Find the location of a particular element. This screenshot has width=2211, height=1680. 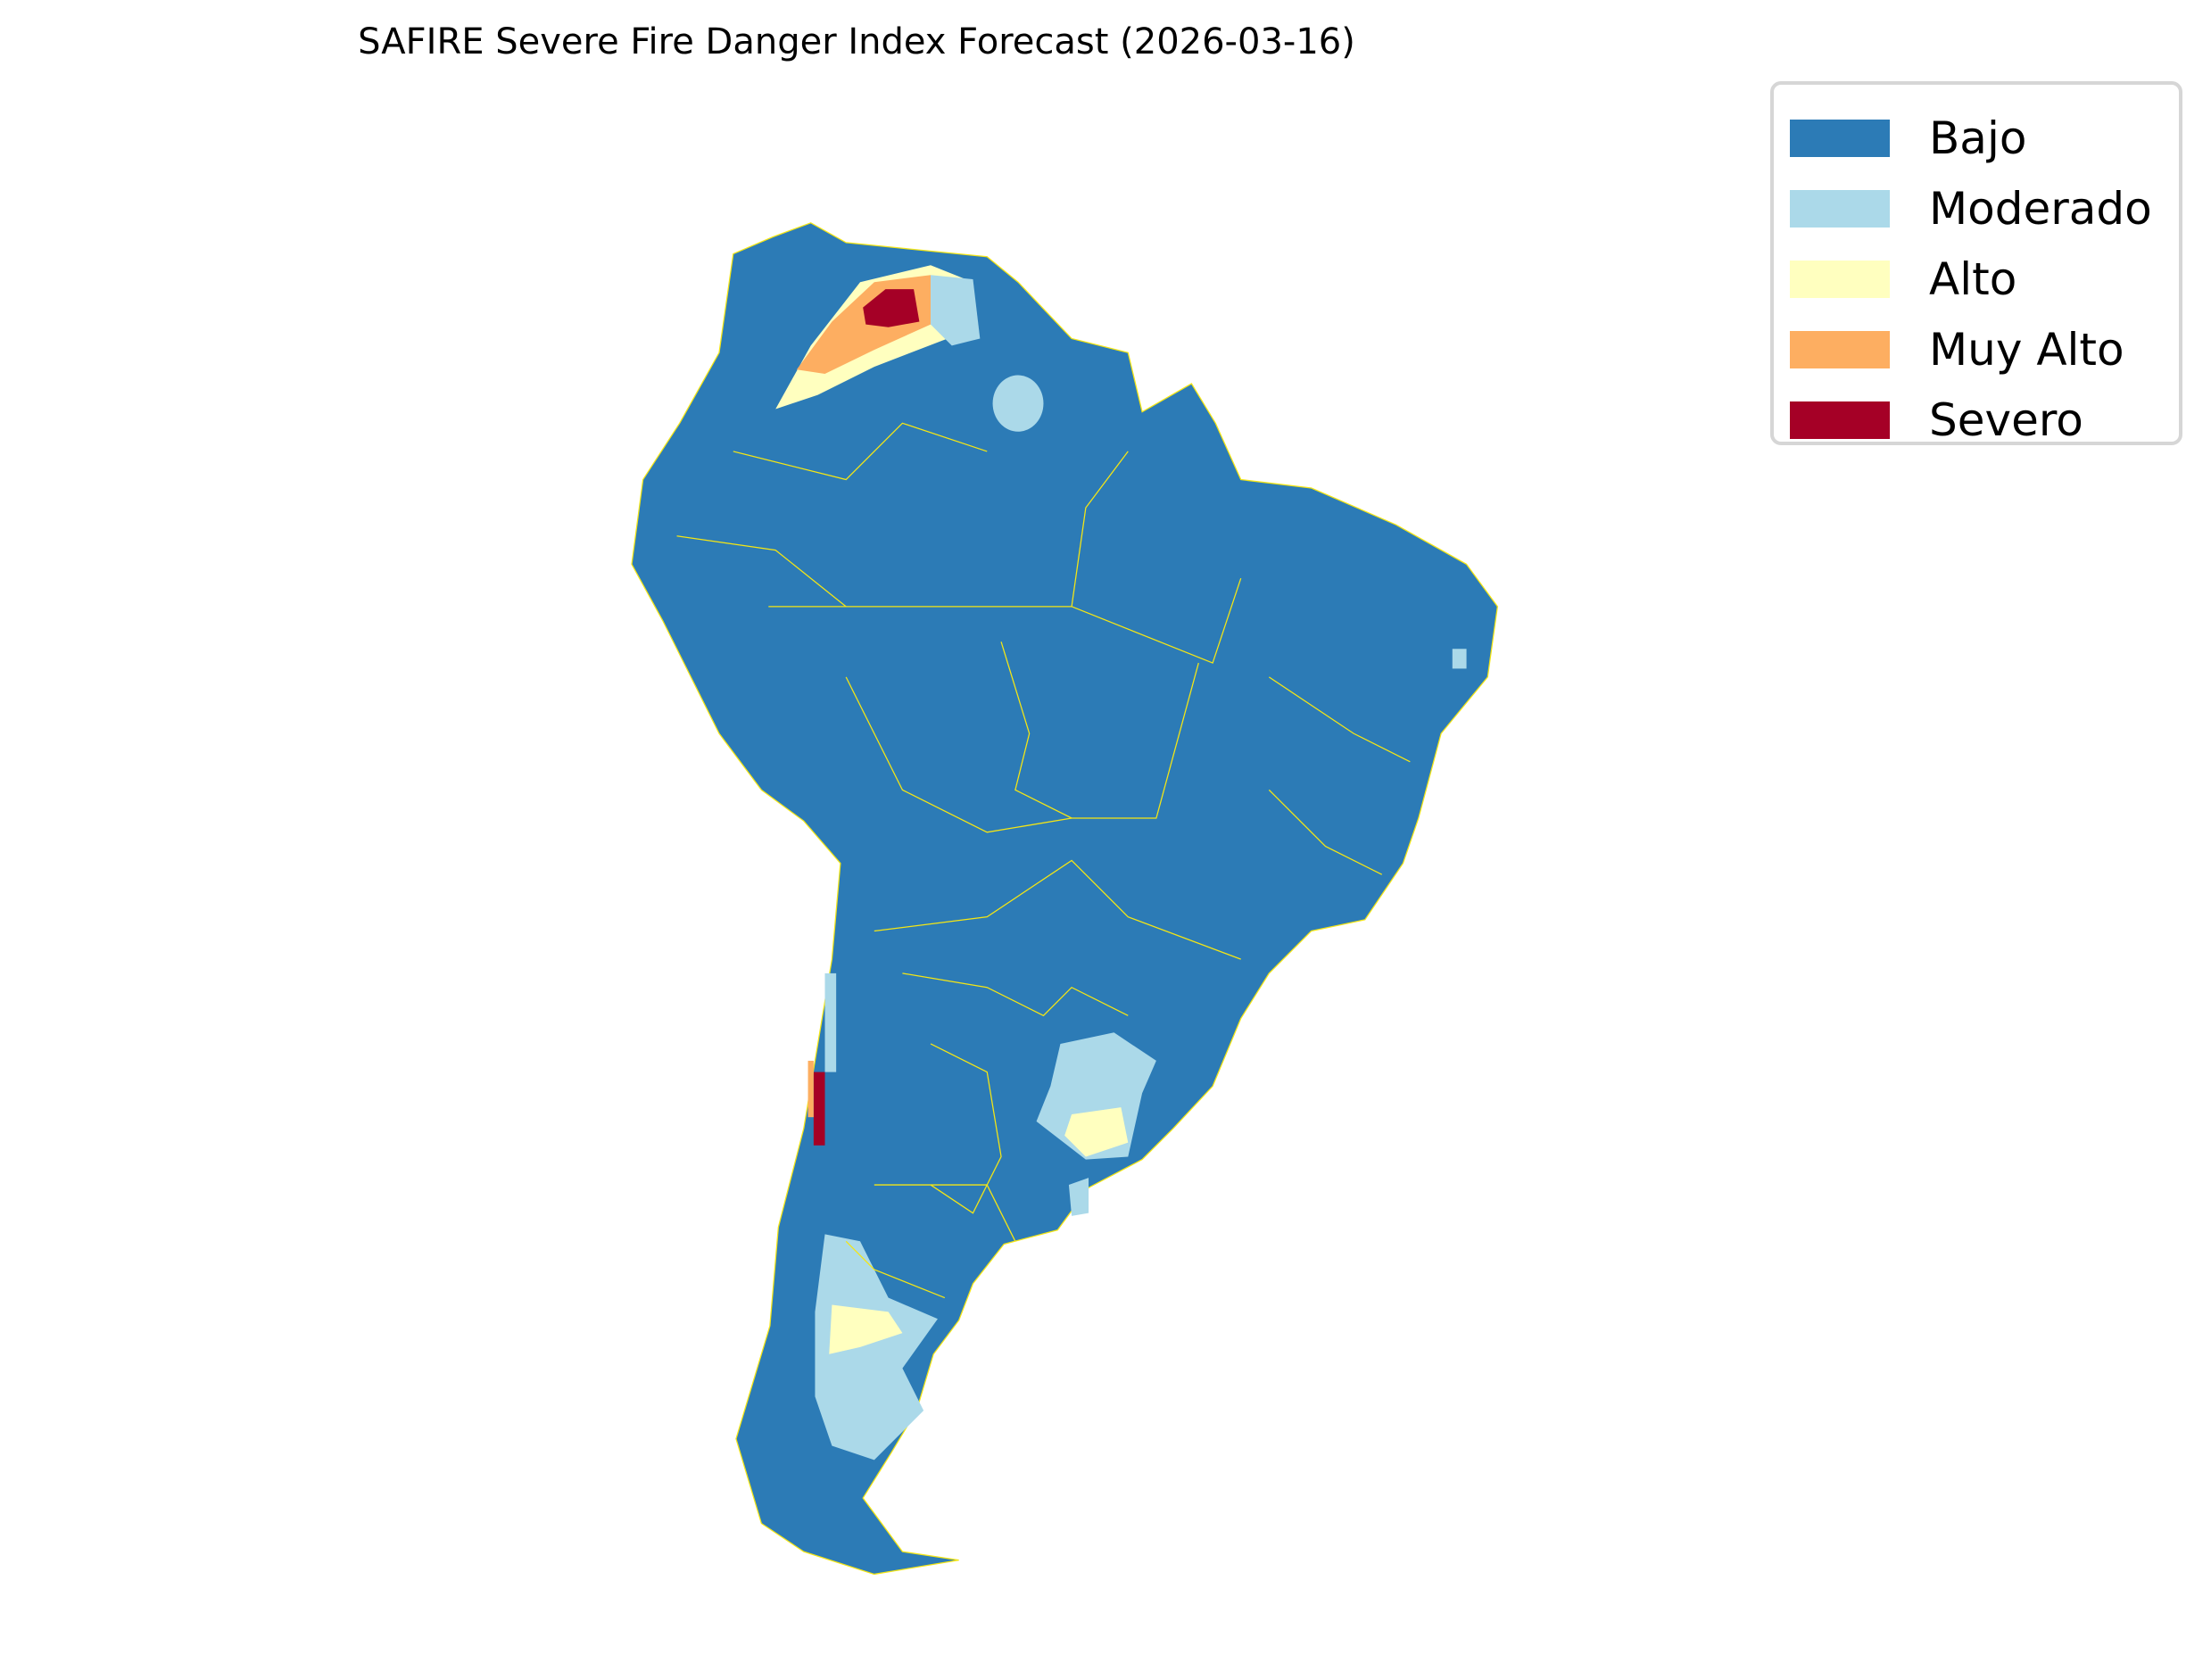

legend-item-severo: Severo is located at coordinates (1984, 420).